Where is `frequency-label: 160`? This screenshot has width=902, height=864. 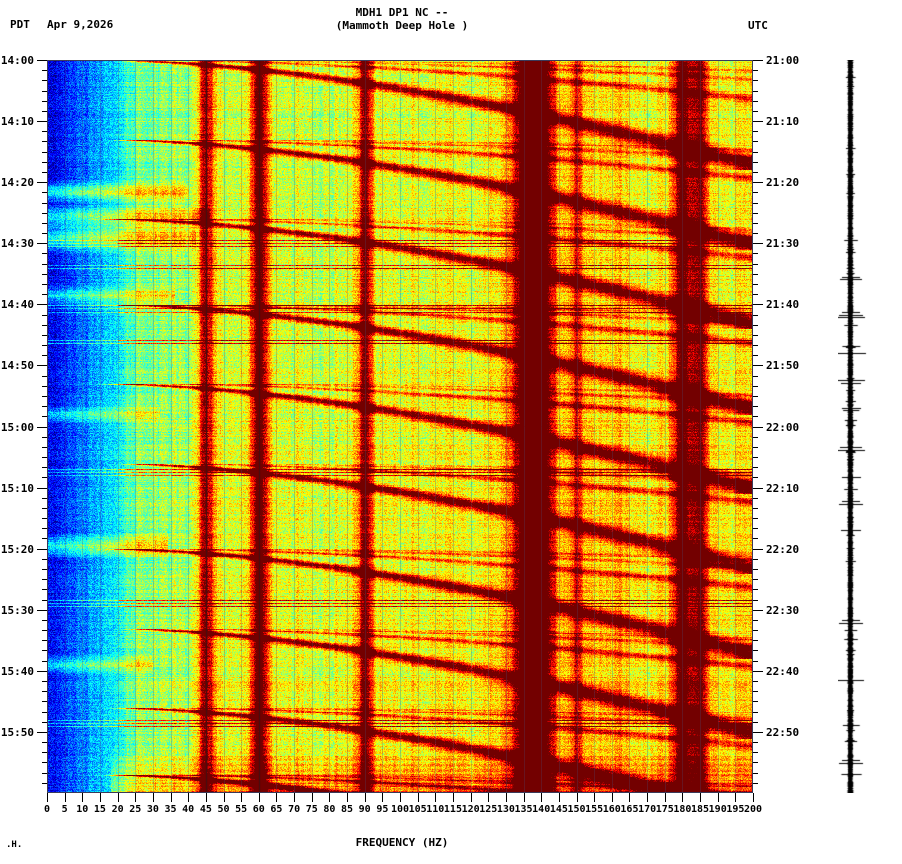
frequency-label: 160 is located at coordinates (611, 809).